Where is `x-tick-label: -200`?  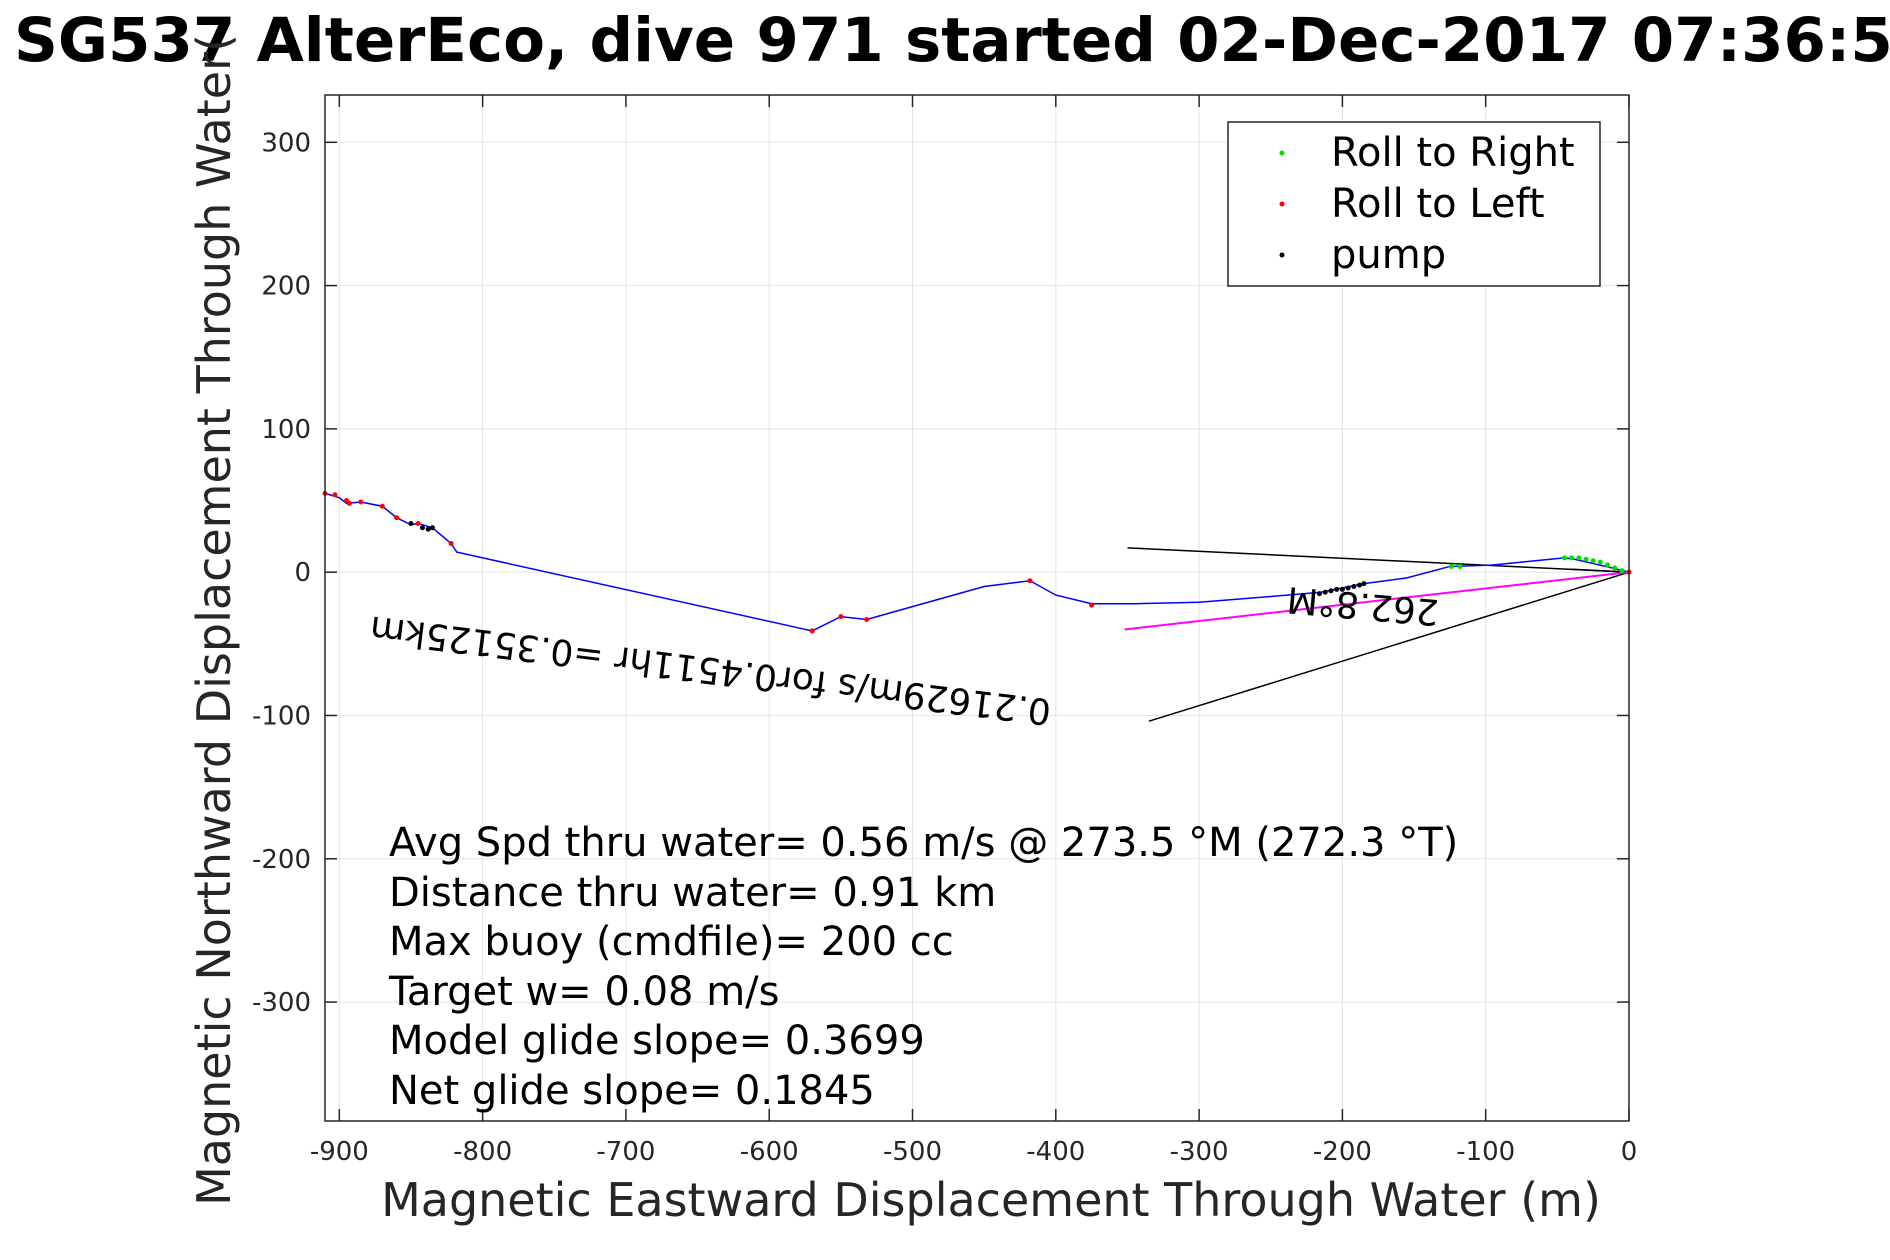
x-tick-label: -200 is located at coordinates (1342, 1152).